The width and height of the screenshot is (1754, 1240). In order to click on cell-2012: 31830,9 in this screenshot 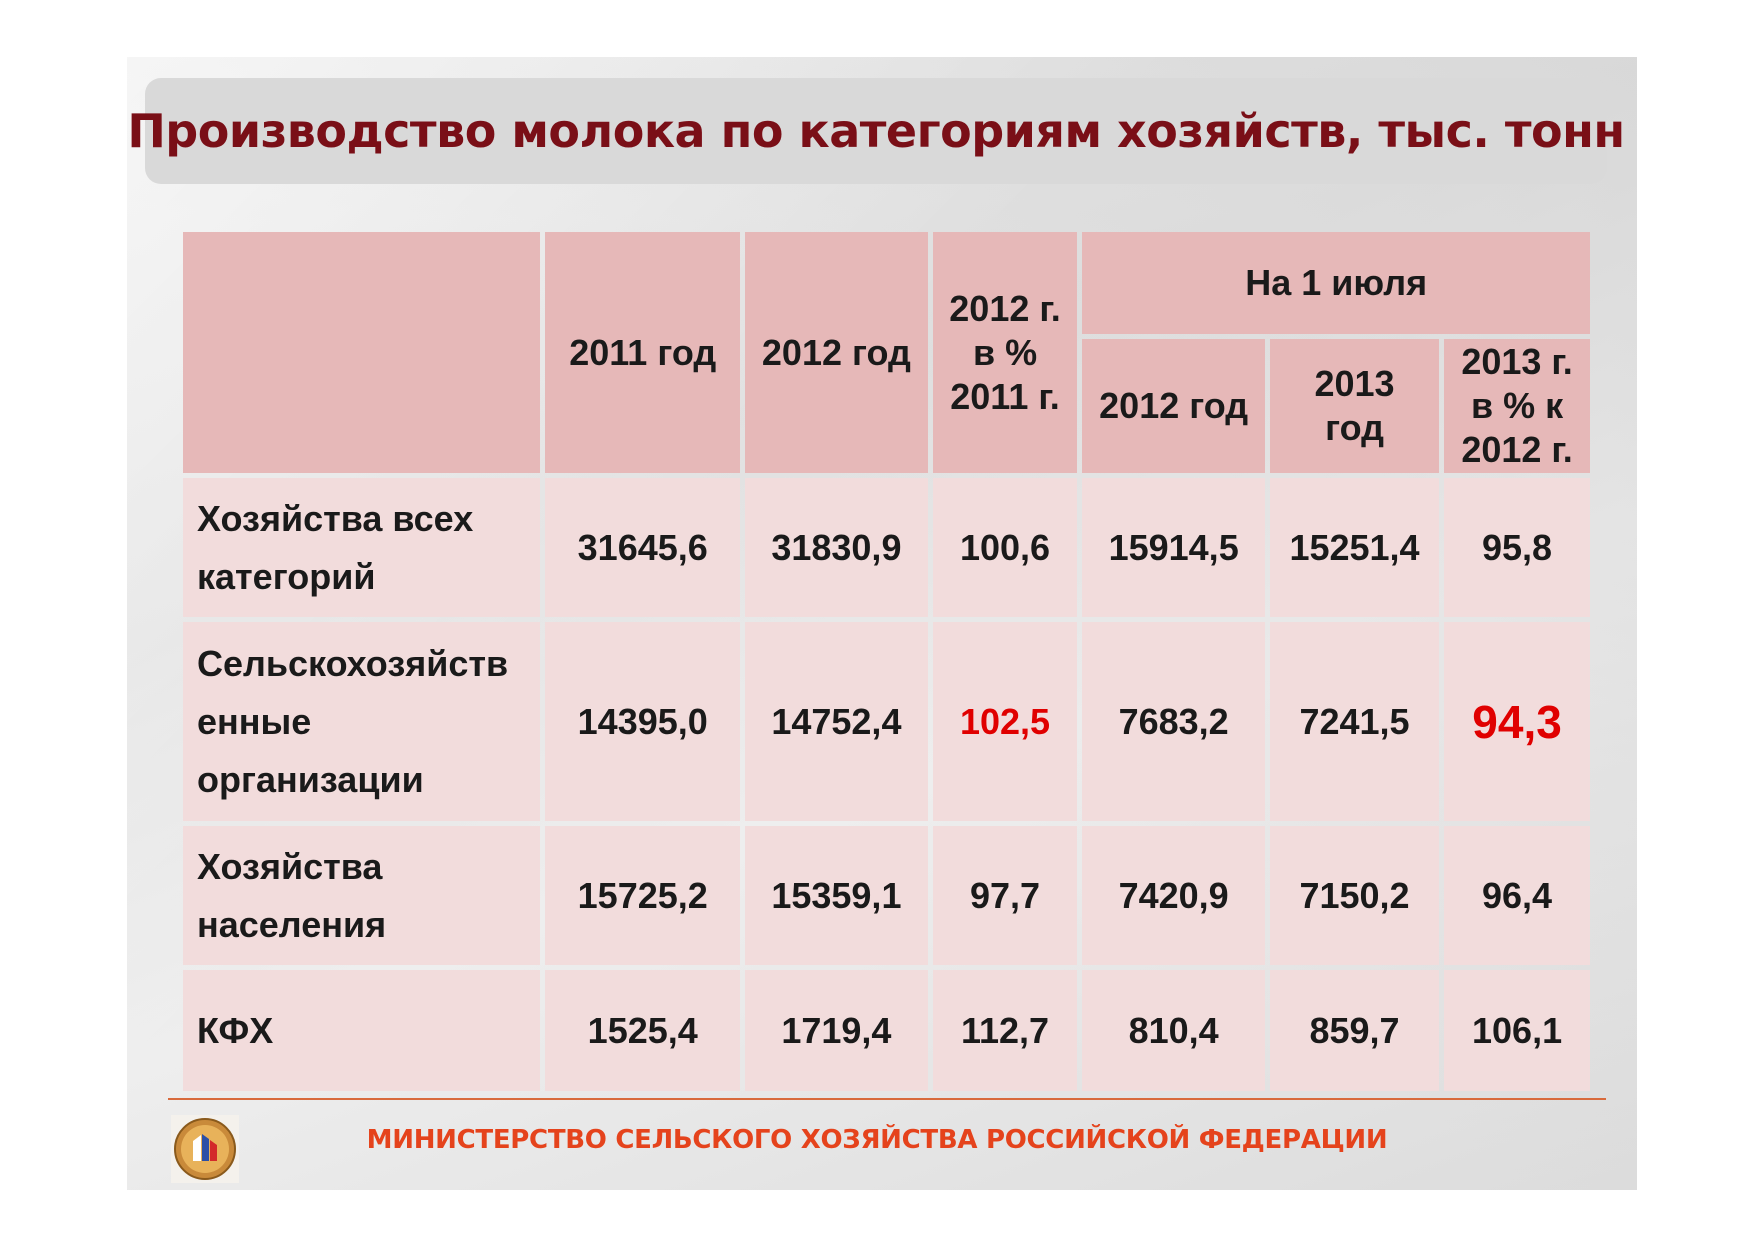, I will do `click(836, 548)`.